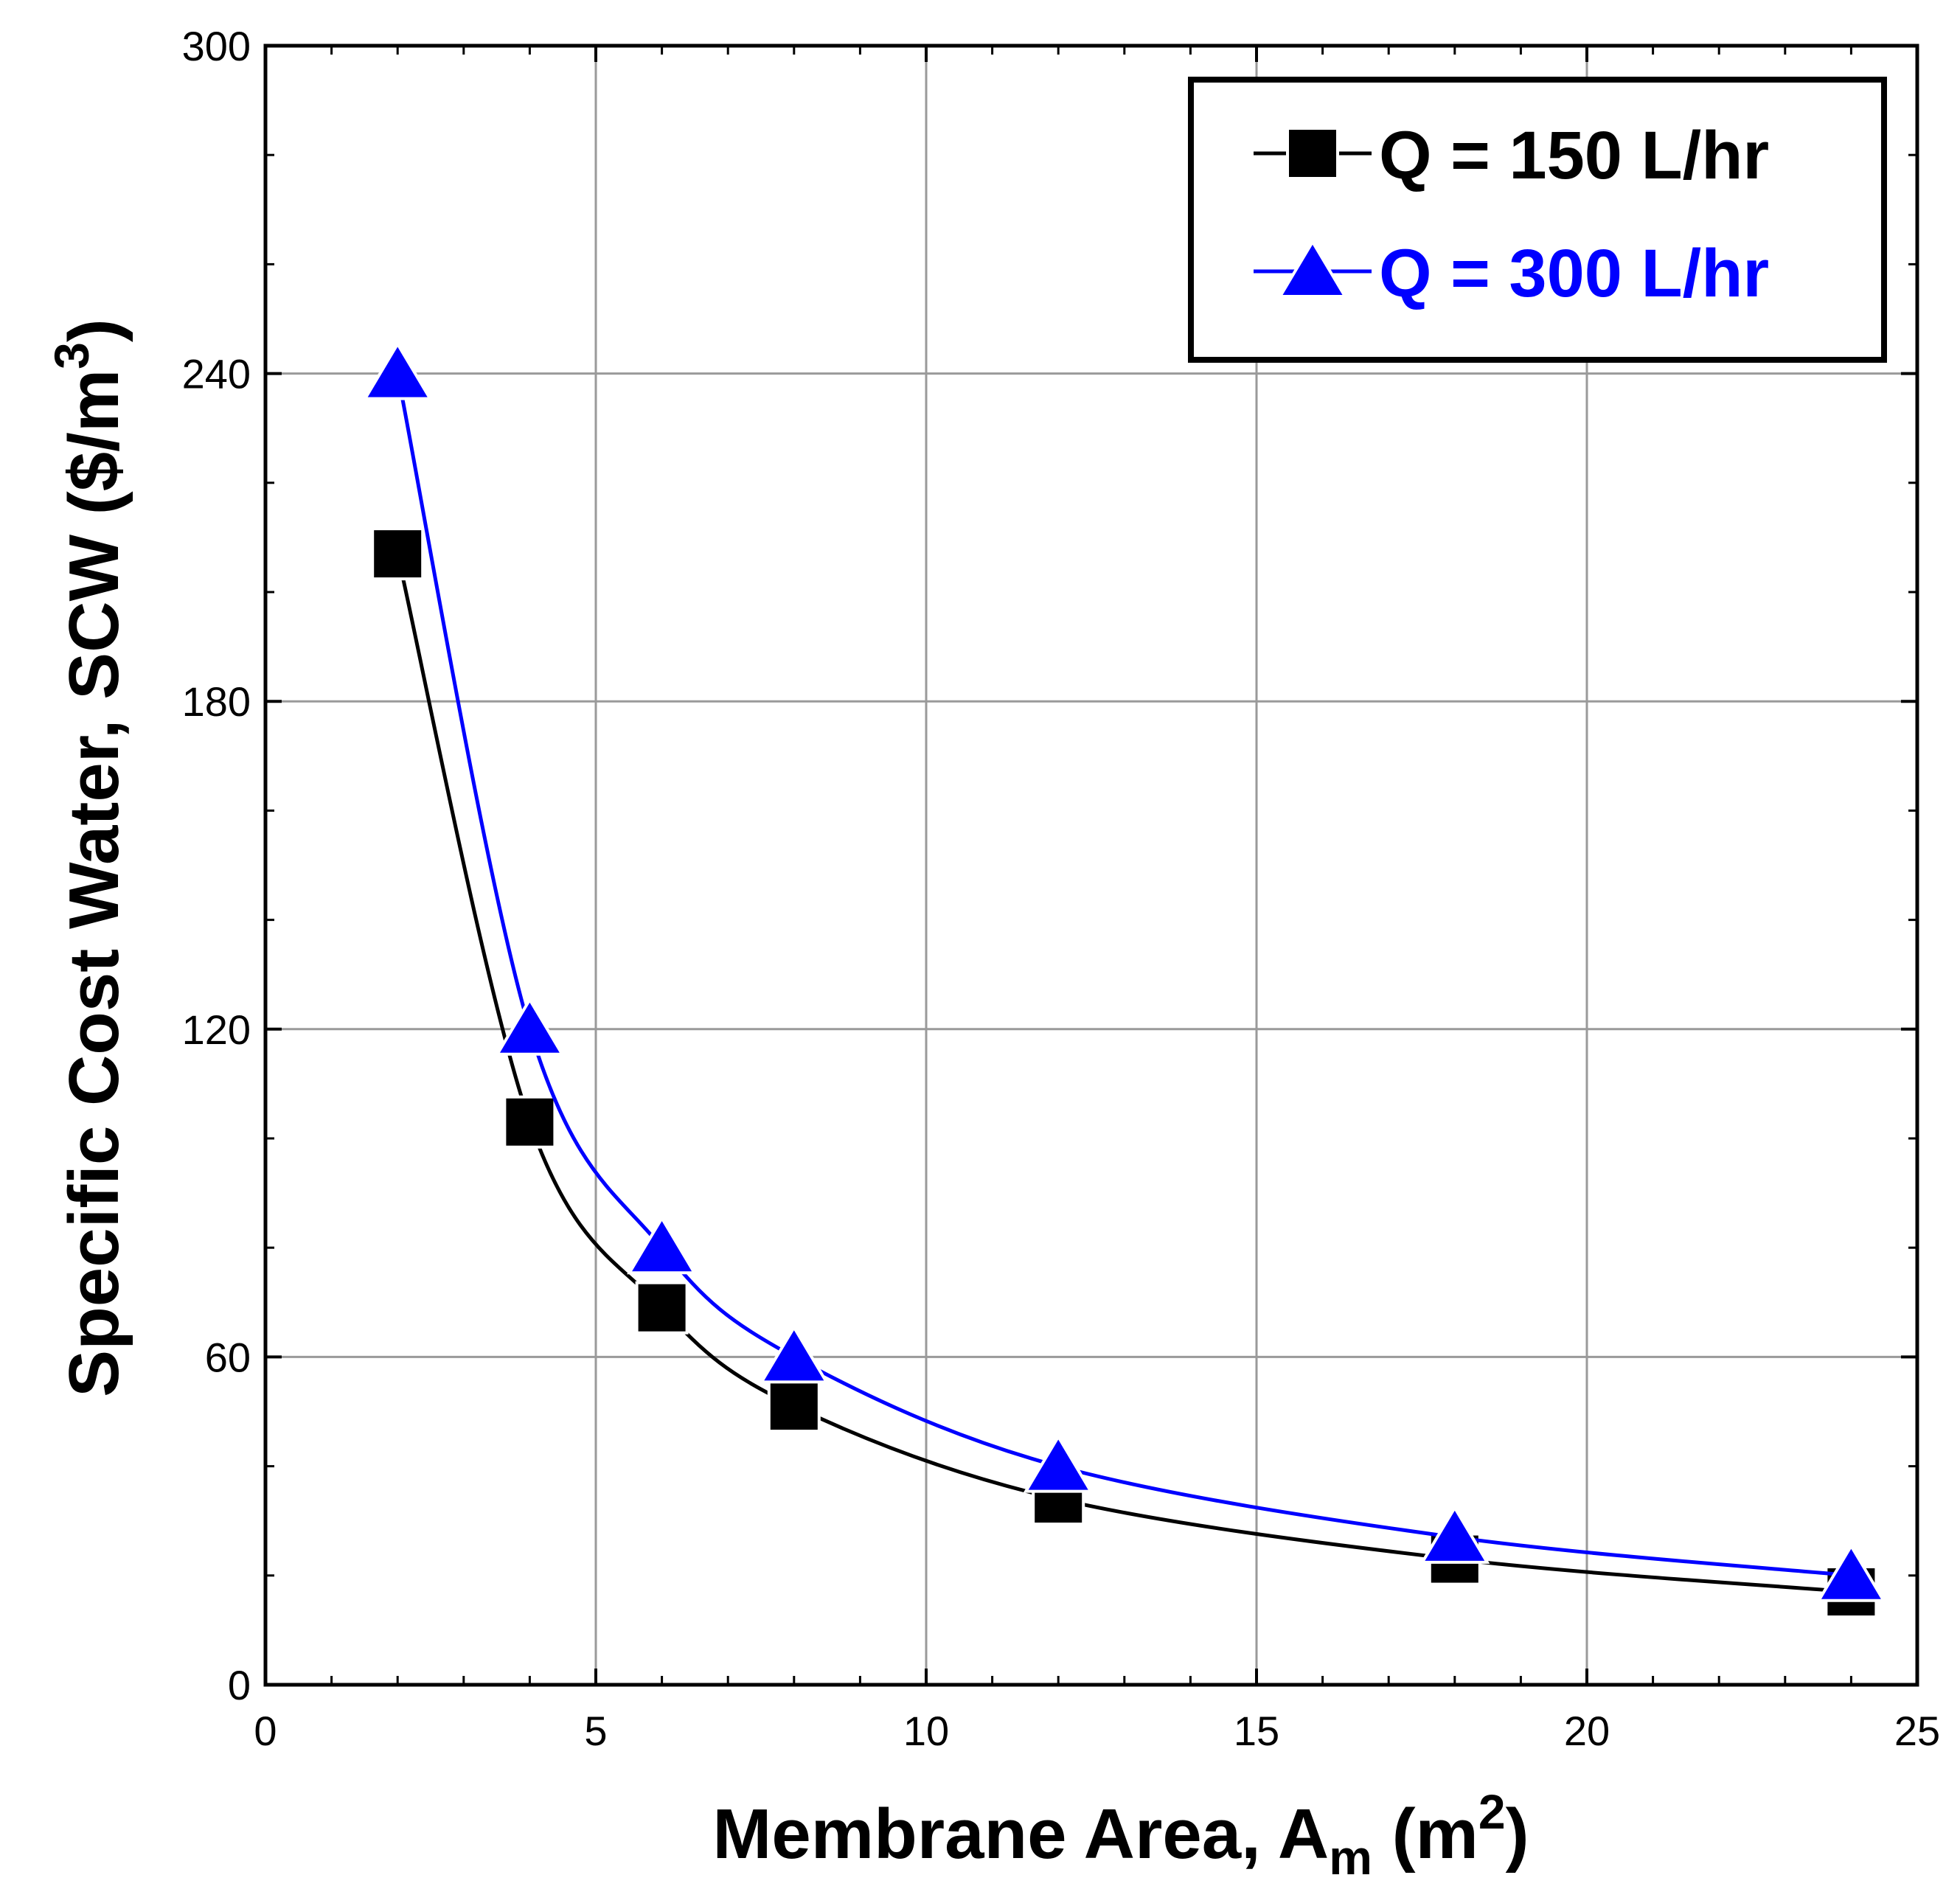 This screenshot has width=1960, height=1889. What do you see at coordinates (1312, 153) in the screenshot?
I see `legend-marker-square` at bounding box center [1312, 153].